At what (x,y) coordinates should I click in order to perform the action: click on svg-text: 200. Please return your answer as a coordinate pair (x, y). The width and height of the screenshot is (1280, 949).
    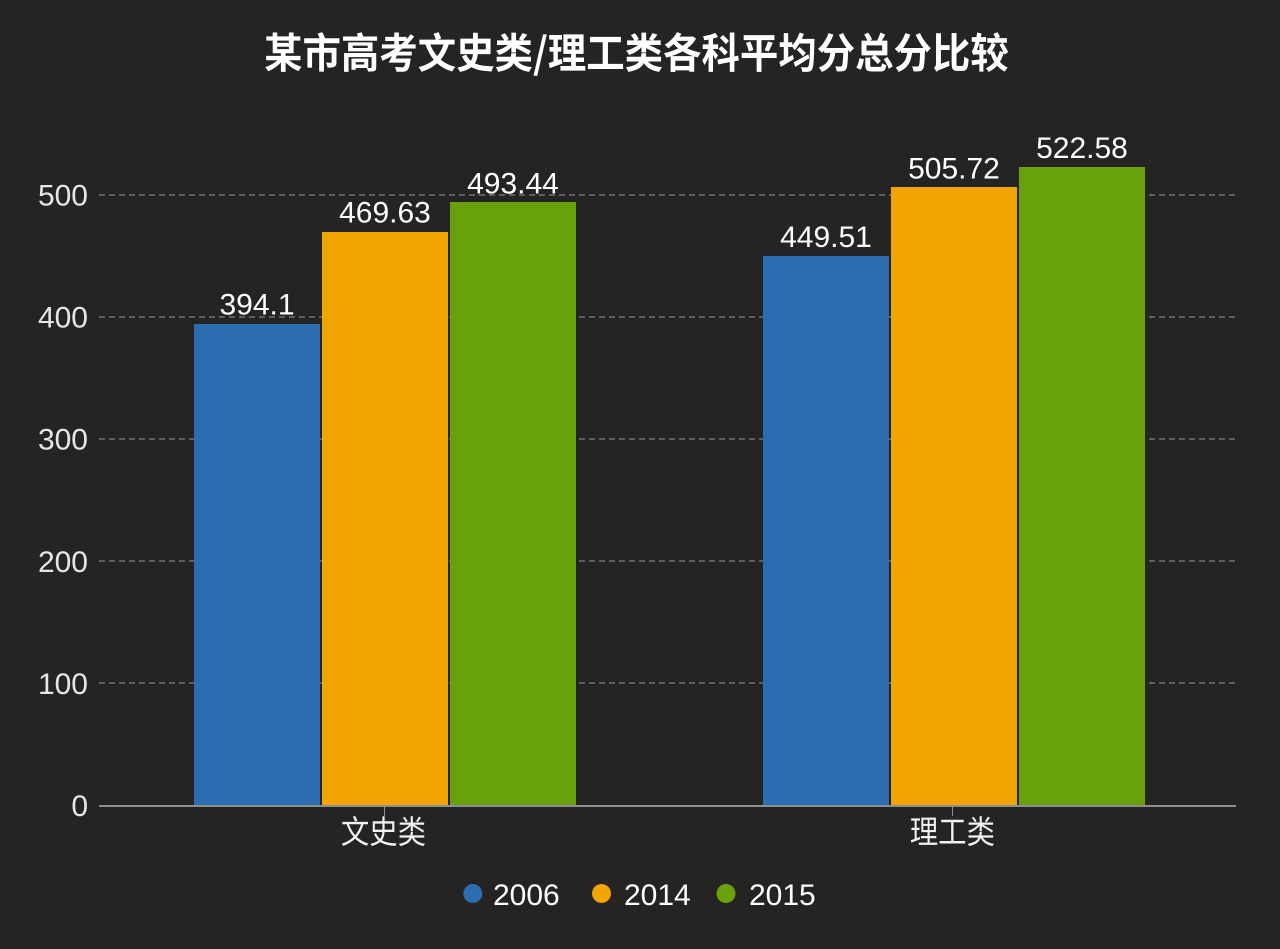
    Looking at the image, I should click on (63, 562).